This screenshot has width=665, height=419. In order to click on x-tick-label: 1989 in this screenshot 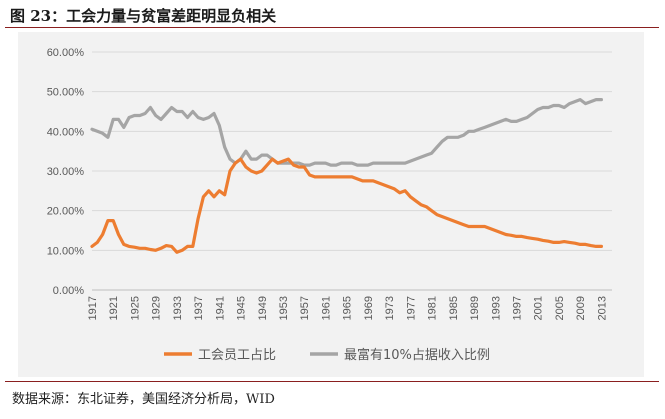, I will do `click(475, 308)`.